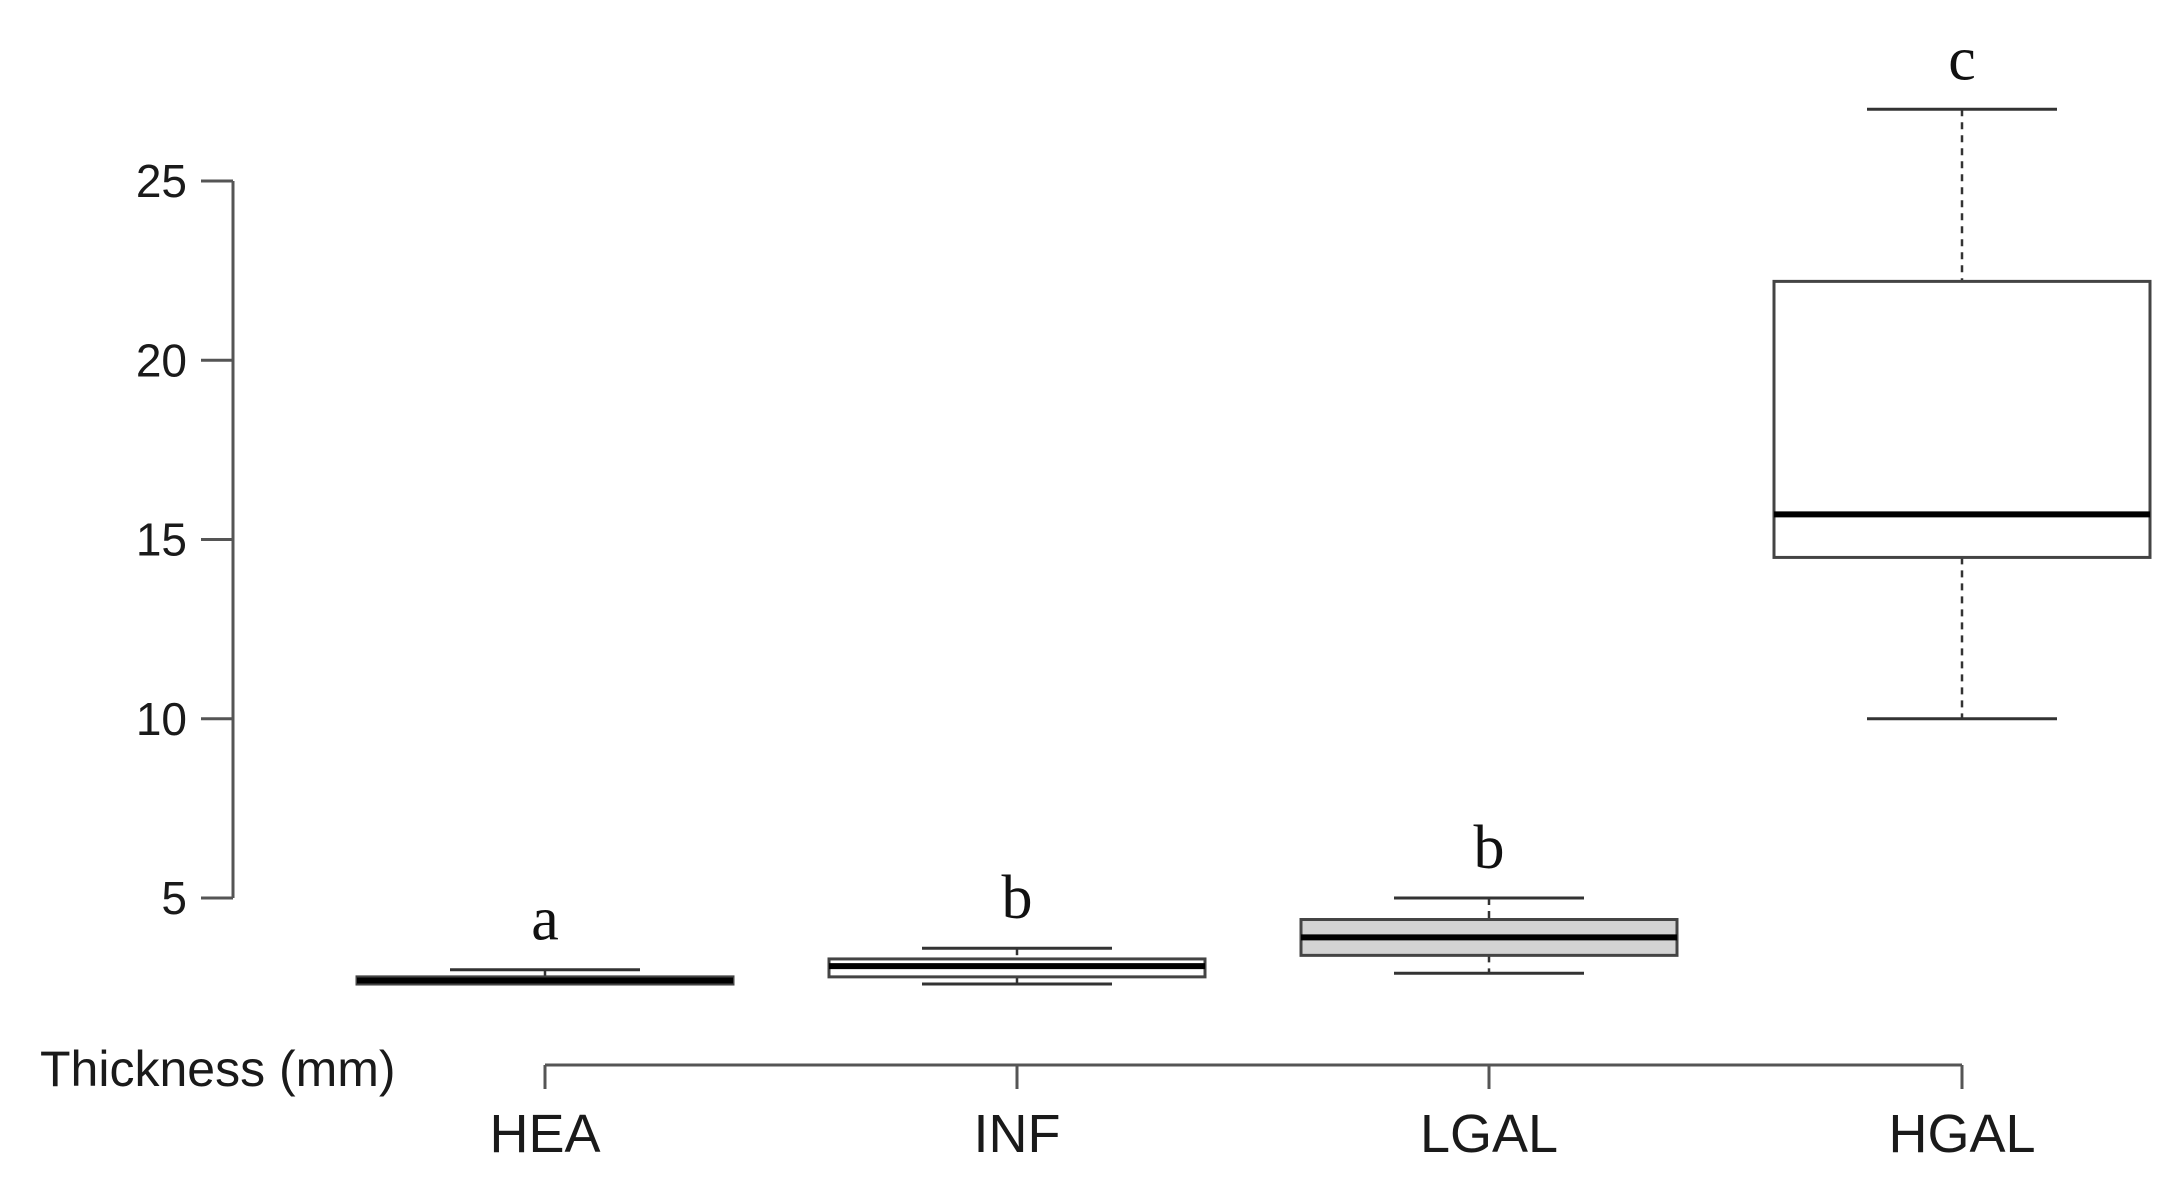 The image size is (2173, 1186). I want to click on y-tick-label: 10, so click(161, 719).